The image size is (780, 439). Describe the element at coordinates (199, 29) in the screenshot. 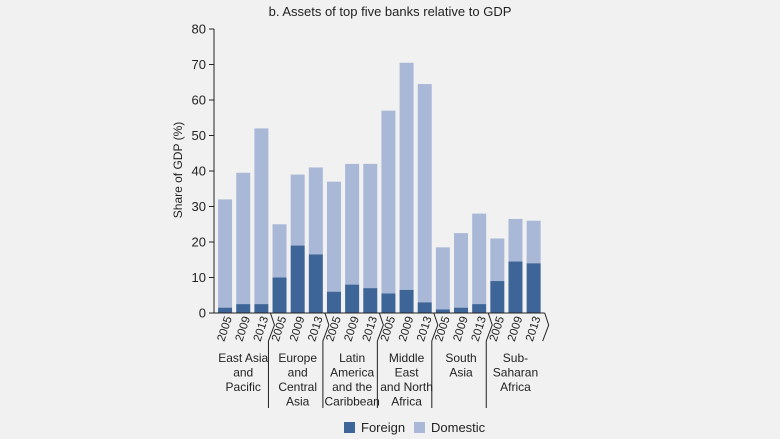

I see `y-tick-label: 80` at that location.